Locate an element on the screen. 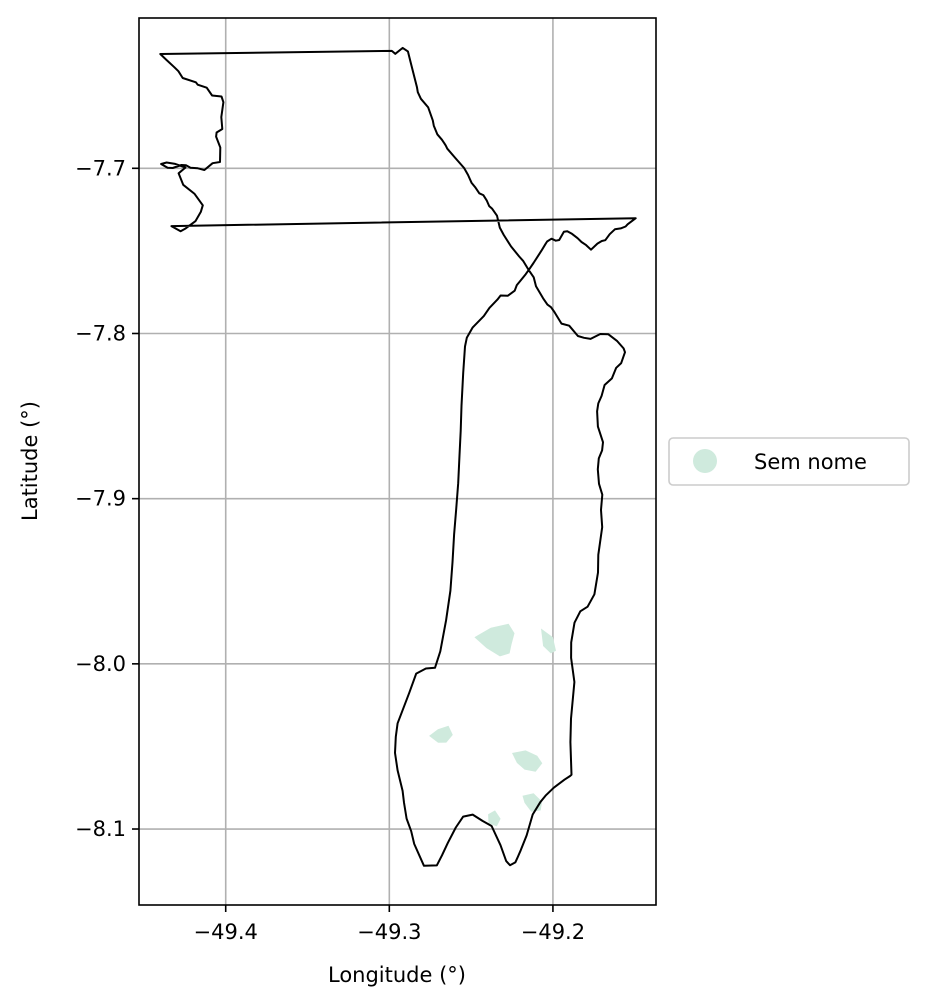 The height and width of the screenshot is (1006, 927). legend: Sem nome is located at coordinates (789, 461).